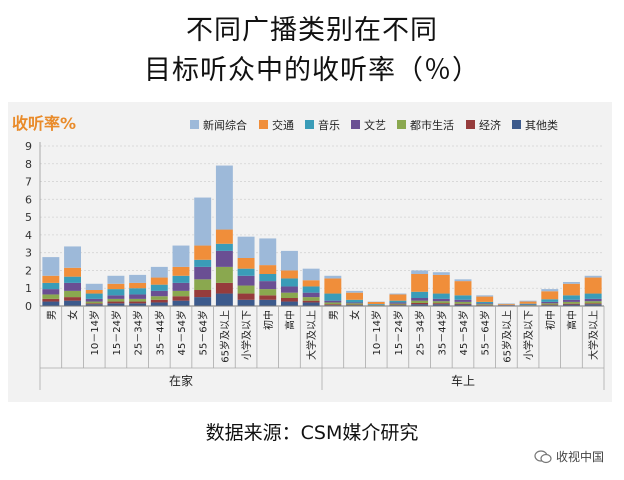 The height and width of the screenshot is (480, 624). I want to click on y-tick-label: 6, so click(28, 199).